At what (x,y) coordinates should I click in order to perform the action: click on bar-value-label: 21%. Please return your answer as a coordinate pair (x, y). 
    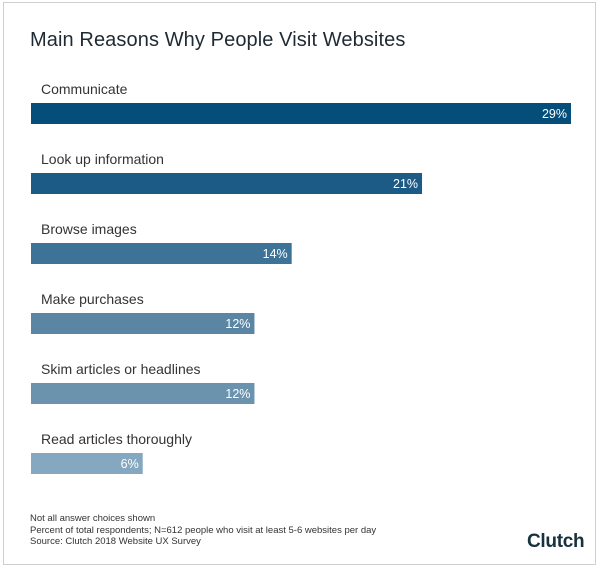
    Looking at the image, I should click on (405, 184).